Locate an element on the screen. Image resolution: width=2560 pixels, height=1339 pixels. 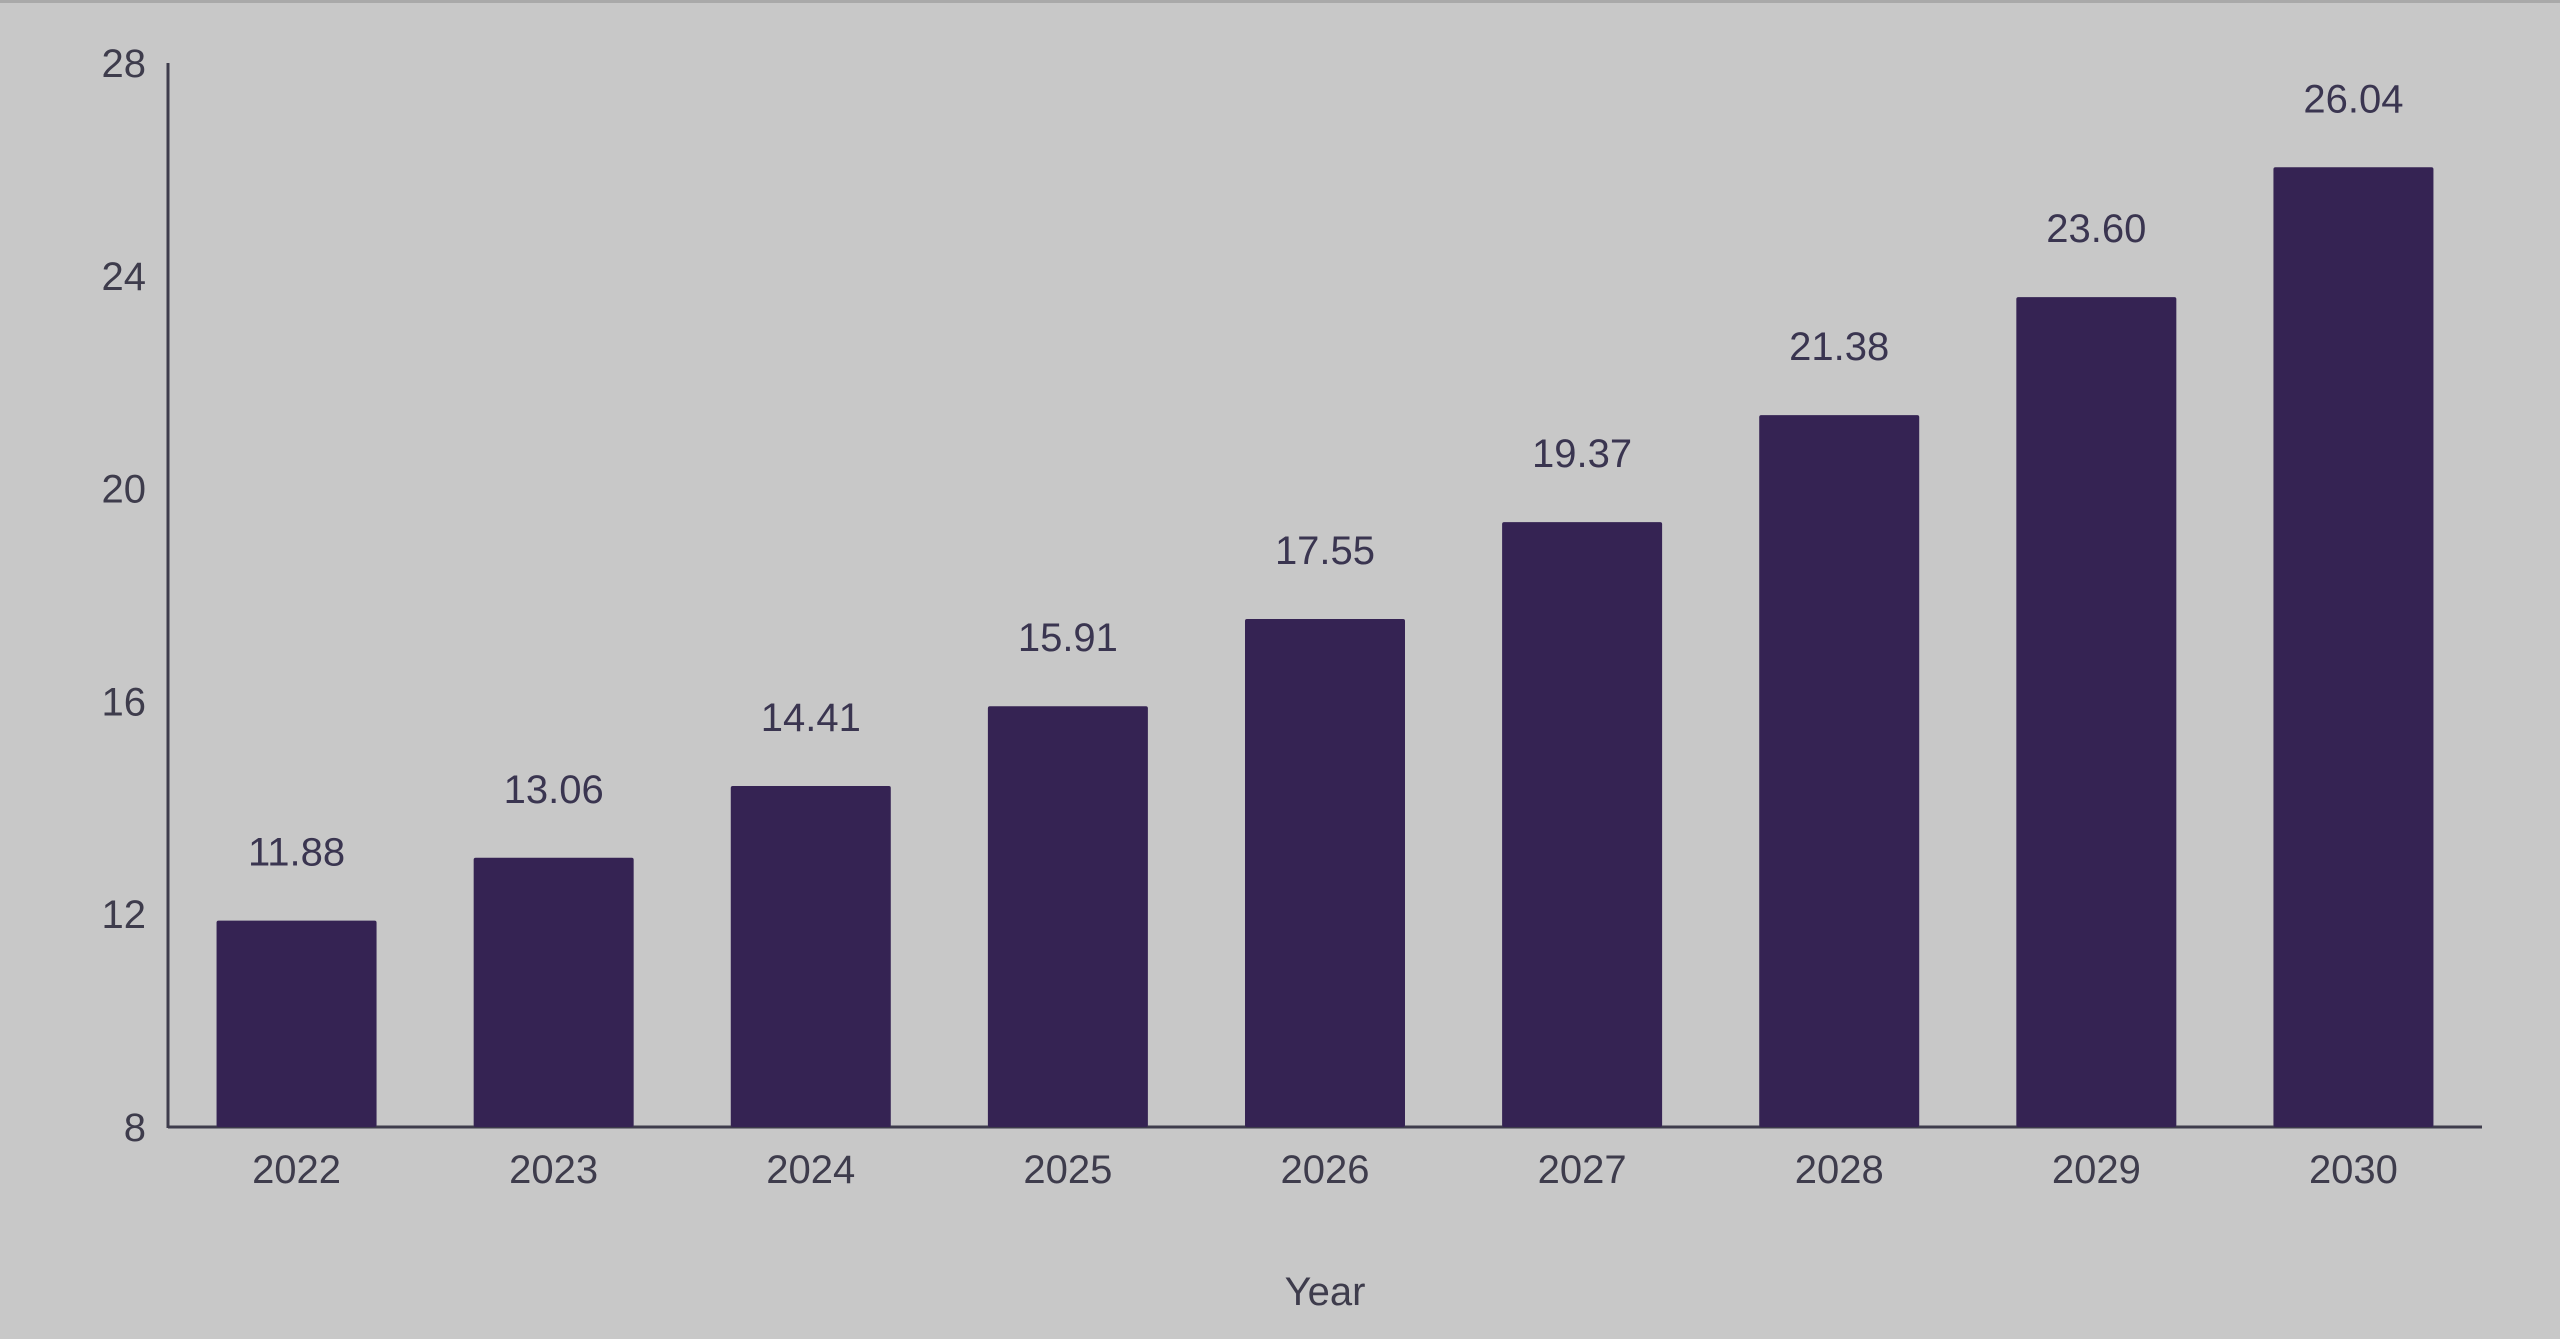
y-tick-label: 24 is located at coordinates (124, 277).